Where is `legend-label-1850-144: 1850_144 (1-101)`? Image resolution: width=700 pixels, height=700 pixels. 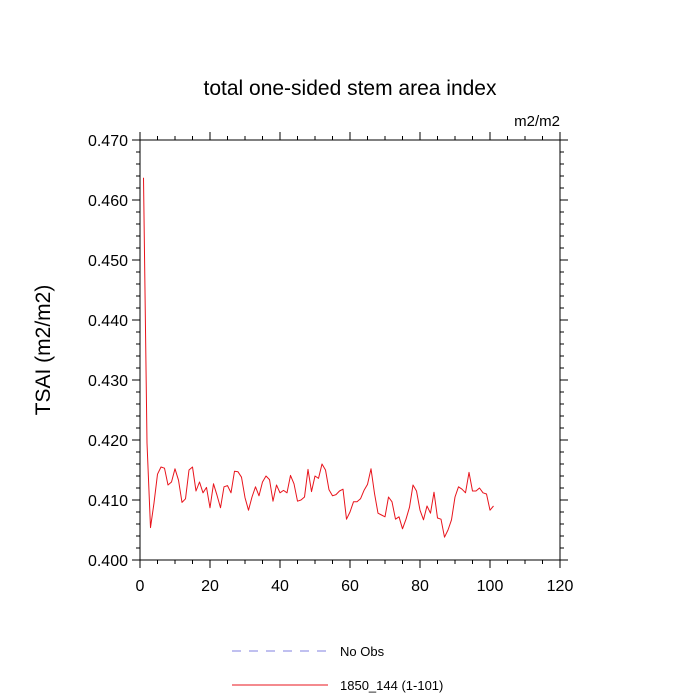
legend-label-1850-144: 1850_144 (1-101) is located at coordinates (391, 685).